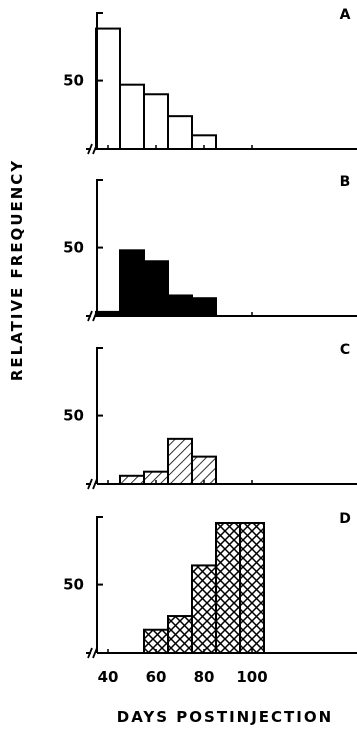 The height and width of the screenshot is (741, 357). Describe the element at coordinates (225, 717) in the screenshot. I see `x-axis-label: DAYS POSTINJECTION` at that location.